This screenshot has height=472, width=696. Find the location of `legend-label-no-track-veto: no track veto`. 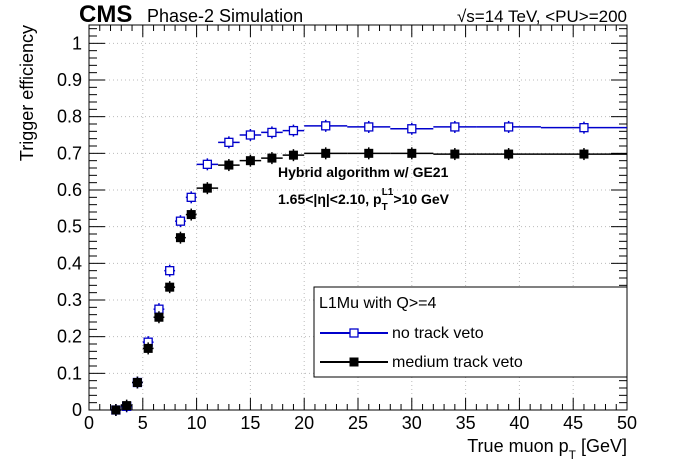

legend-label-no-track-veto: no track veto is located at coordinates (438, 333).